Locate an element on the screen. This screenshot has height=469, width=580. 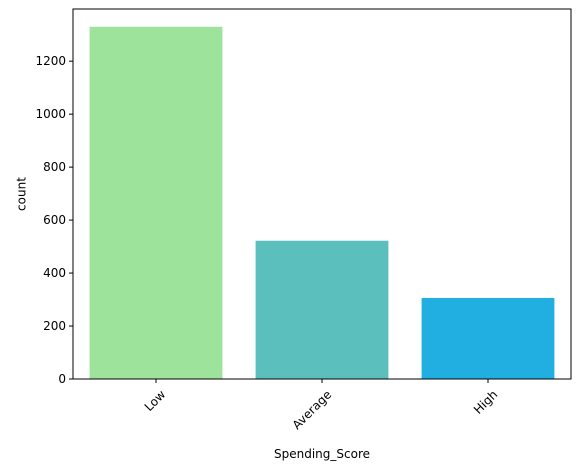
x-tick-label: High is located at coordinates (485, 401).